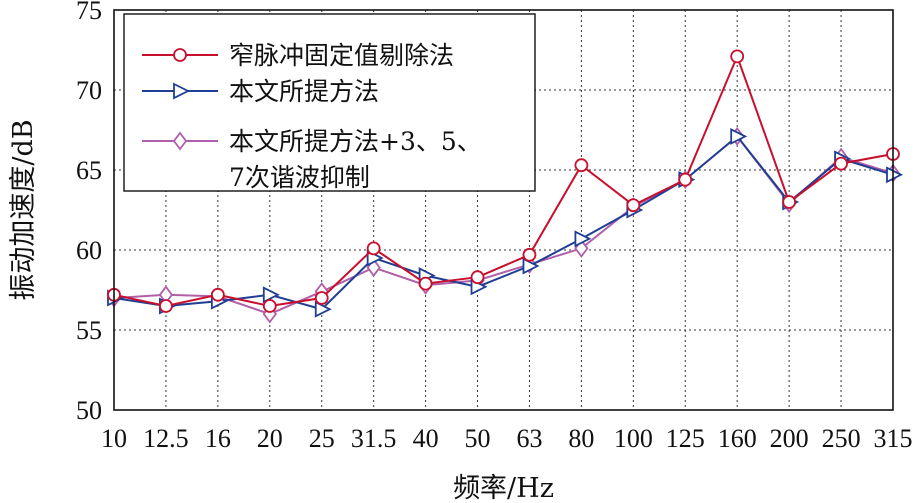 The image size is (918, 503). What do you see at coordinates (789, 438) in the screenshot?
I see `x-tick-label: 200` at bounding box center [789, 438].